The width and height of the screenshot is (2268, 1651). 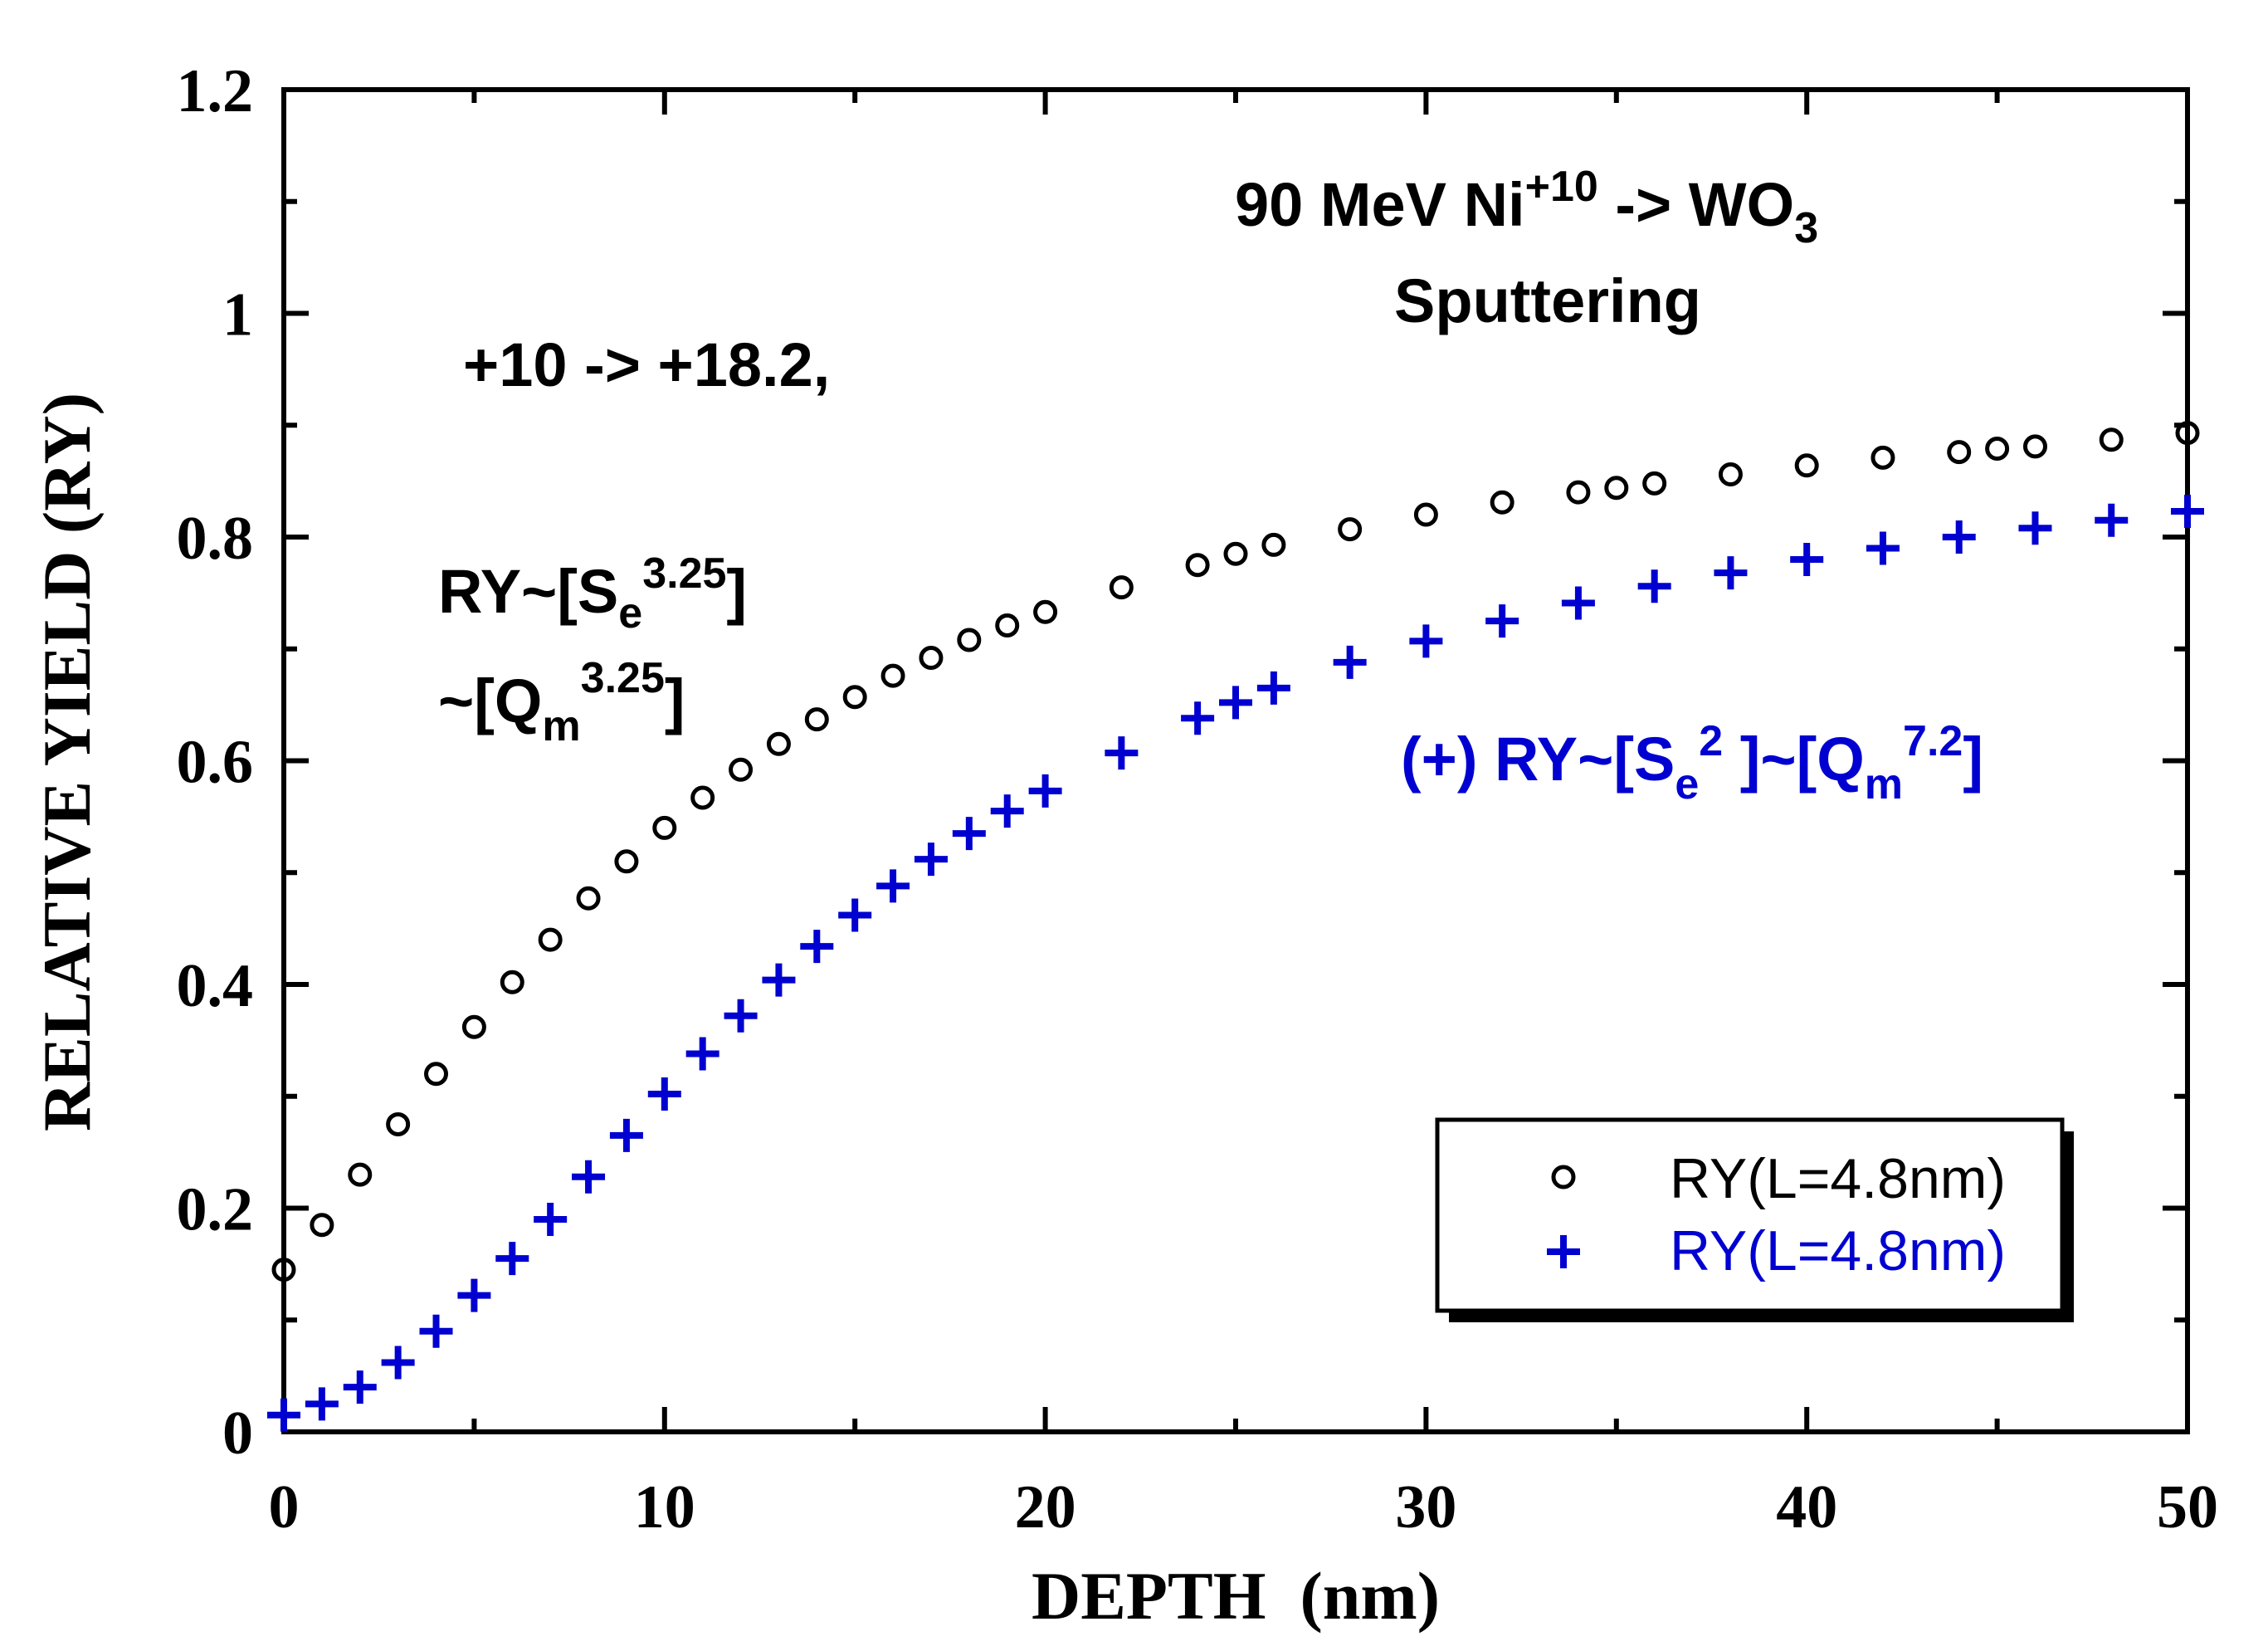 What do you see at coordinates (215, 1210) in the screenshot?
I see `y-tick-label: 0.2` at bounding box center [215, 1210].